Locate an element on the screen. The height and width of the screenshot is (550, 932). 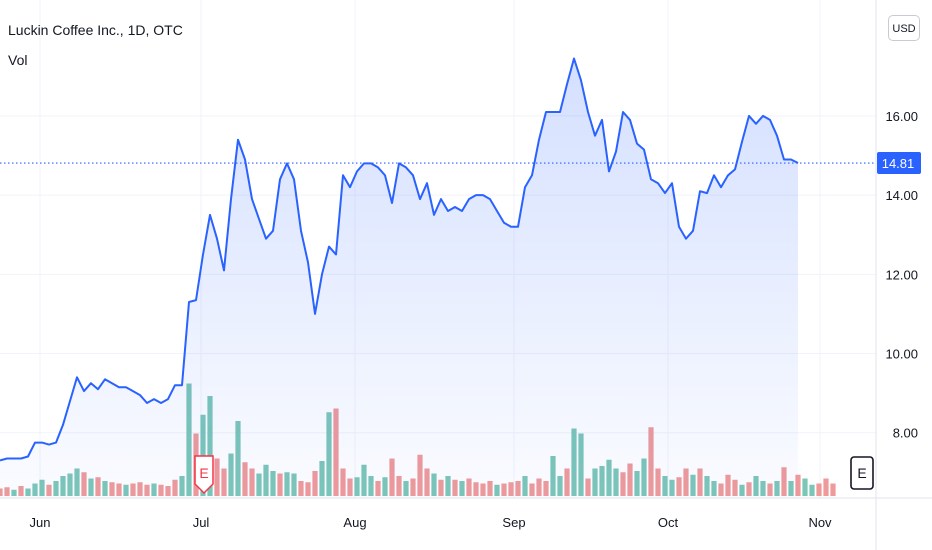
last-price-badge is located at coordinates (899, 163).